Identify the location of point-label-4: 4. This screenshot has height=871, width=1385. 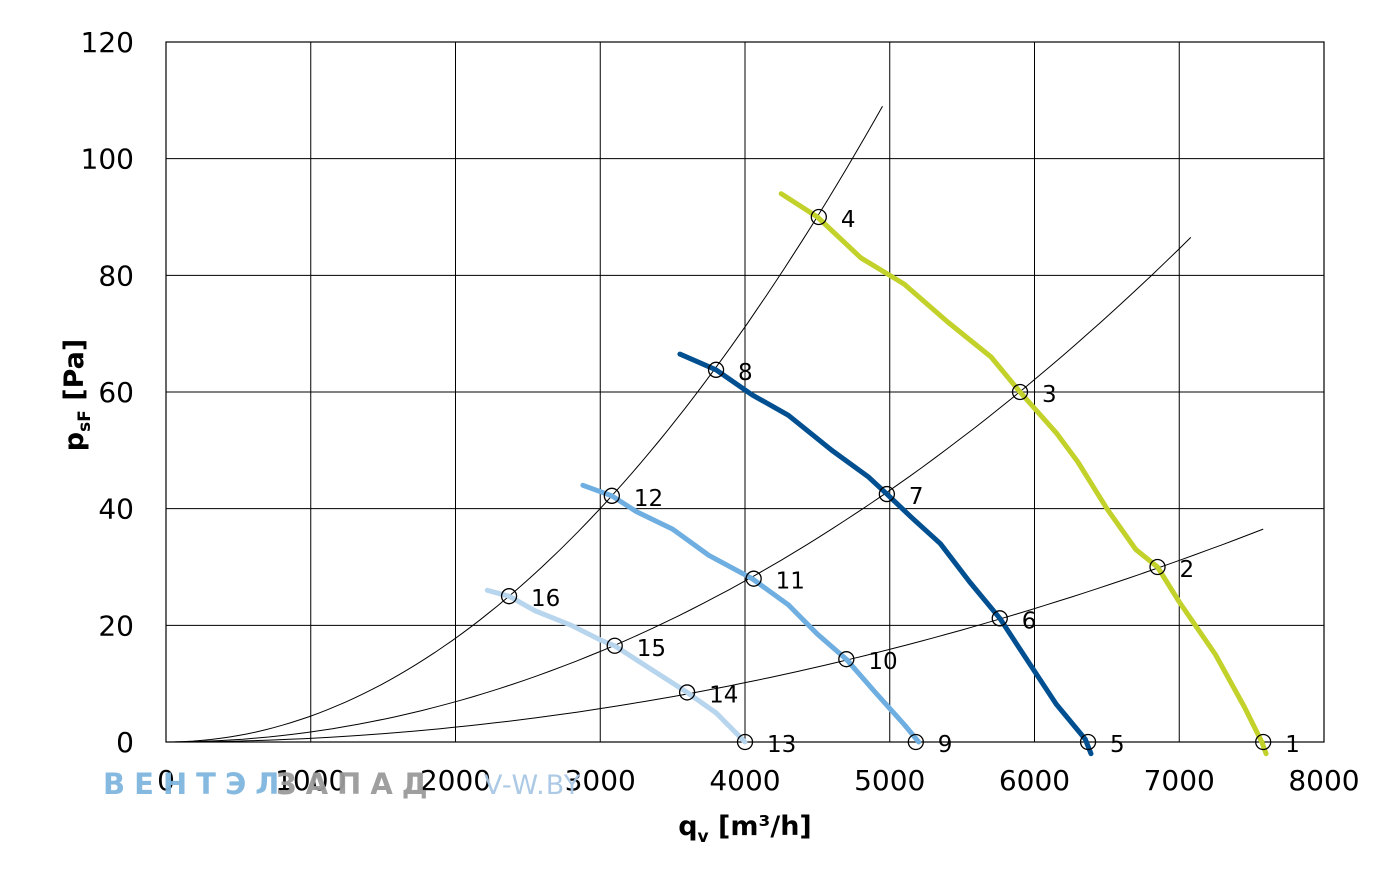
(848, 220).